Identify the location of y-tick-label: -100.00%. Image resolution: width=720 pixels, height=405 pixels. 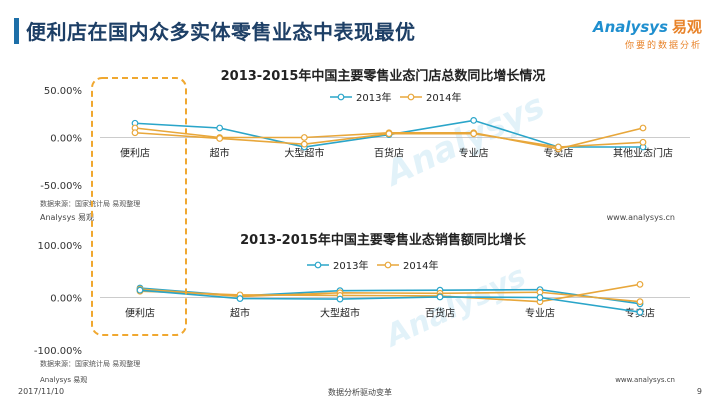
(58, 351).